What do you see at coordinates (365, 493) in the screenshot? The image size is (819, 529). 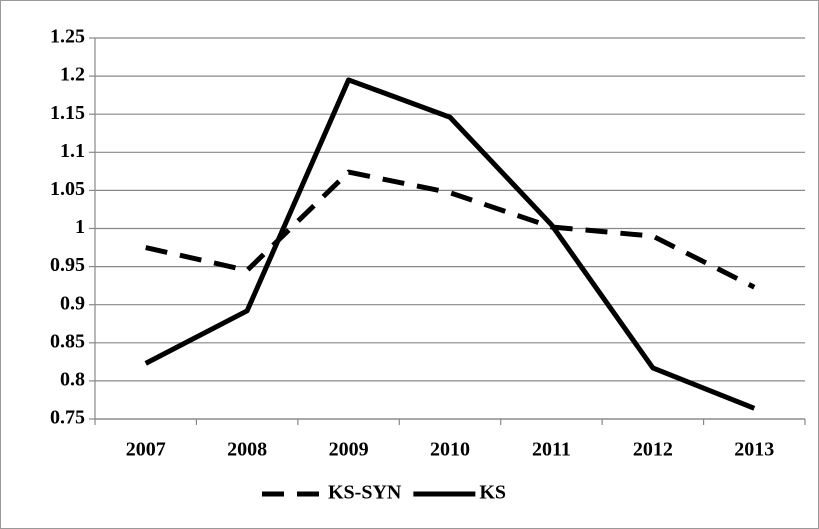 I see `legend-label: KS-SYN` at bounding box center [365, 493].